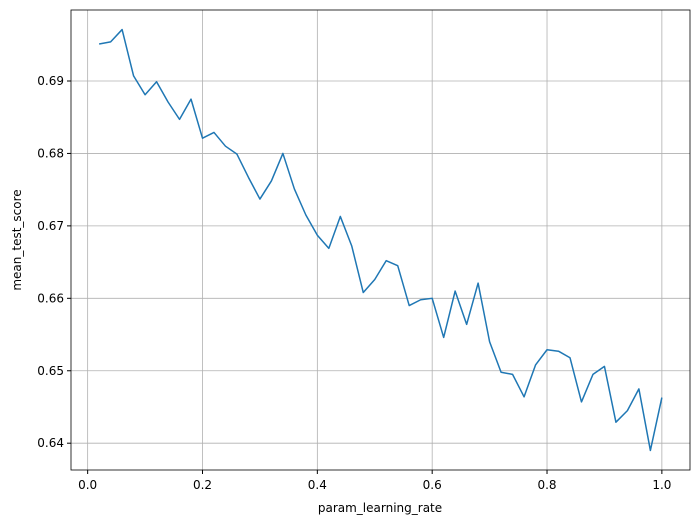 The height and width of the screenshot is (525, 700). Describe the element at coordinates (50, 153) in the screenshot. I see `y-tick-label: 0.68` at that location.